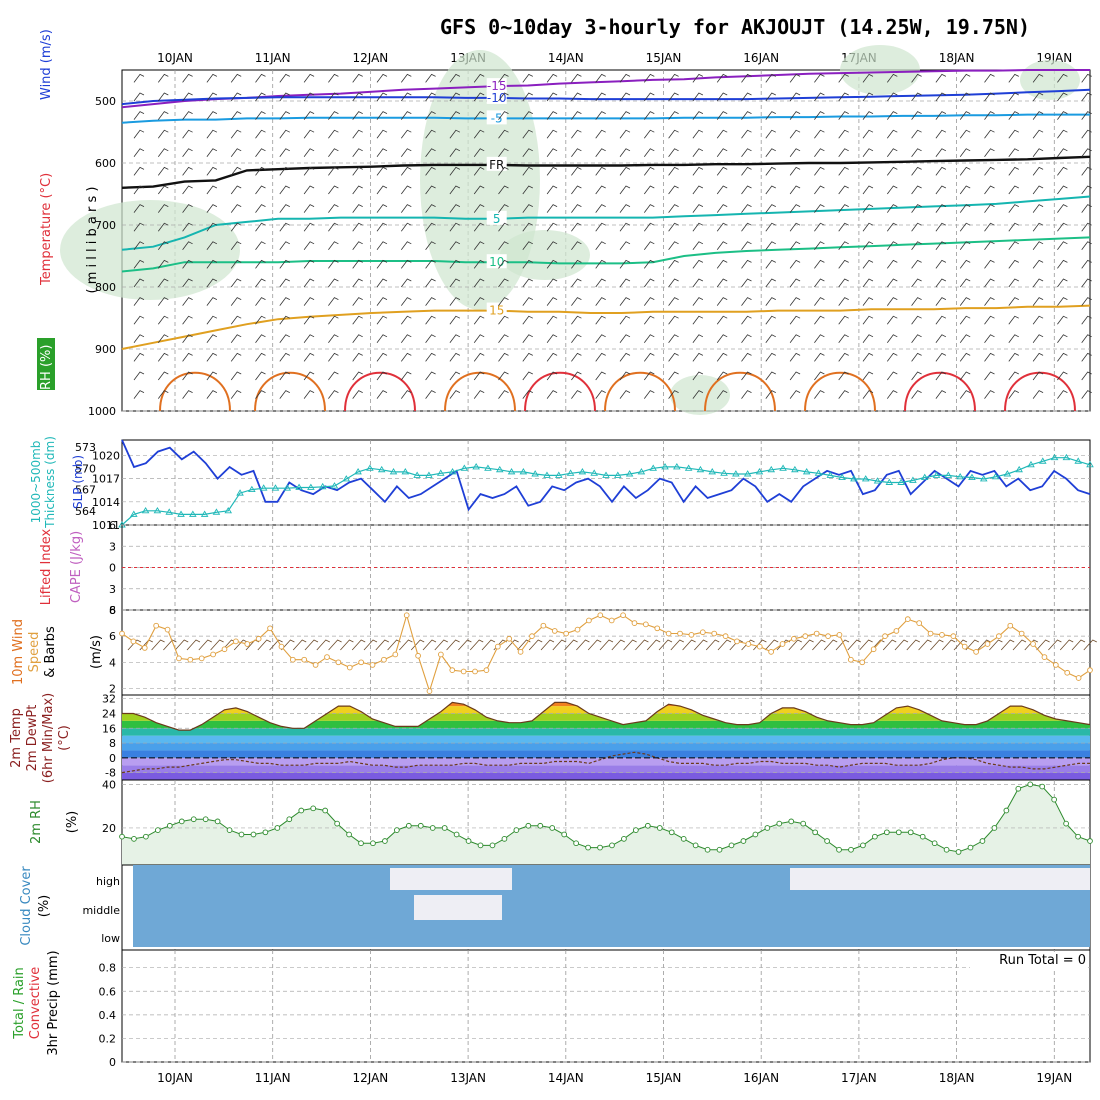 Image resolution: width=1100 pixels, height=1100 pixels. I want to click on y-tick-label: 40, so click(109, 784).